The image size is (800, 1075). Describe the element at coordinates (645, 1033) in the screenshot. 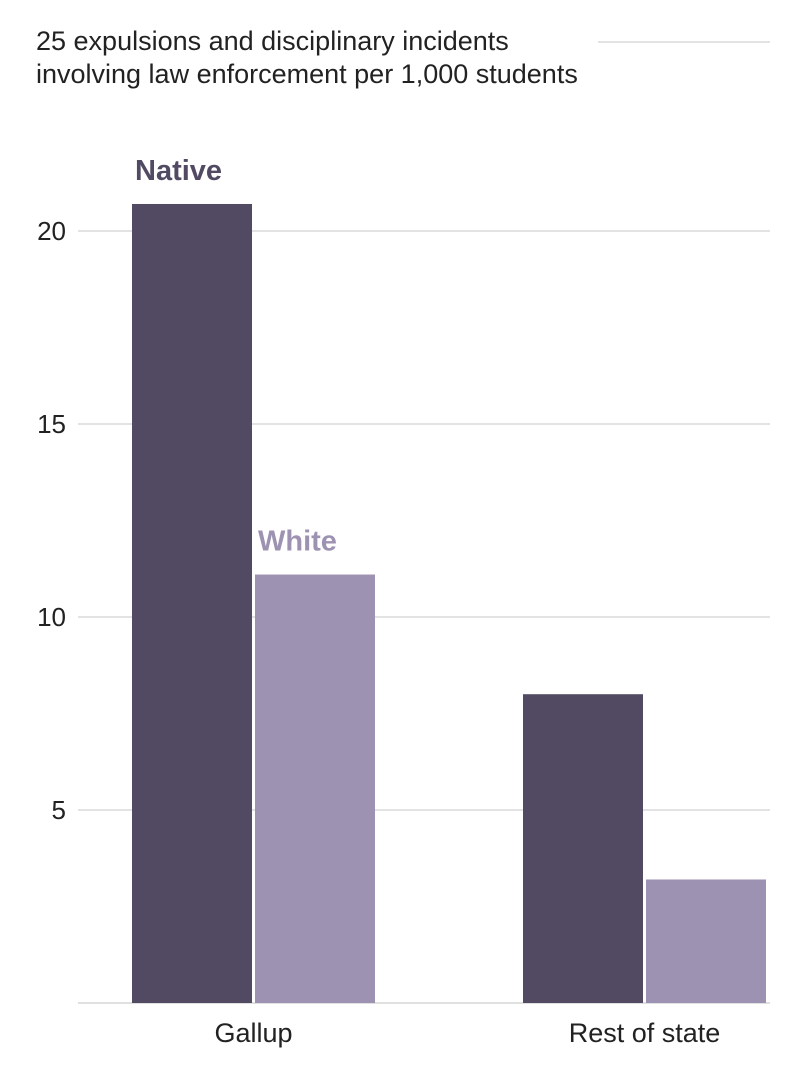

I see `x-category-label-rest-of-state: Rest of state` at that location.